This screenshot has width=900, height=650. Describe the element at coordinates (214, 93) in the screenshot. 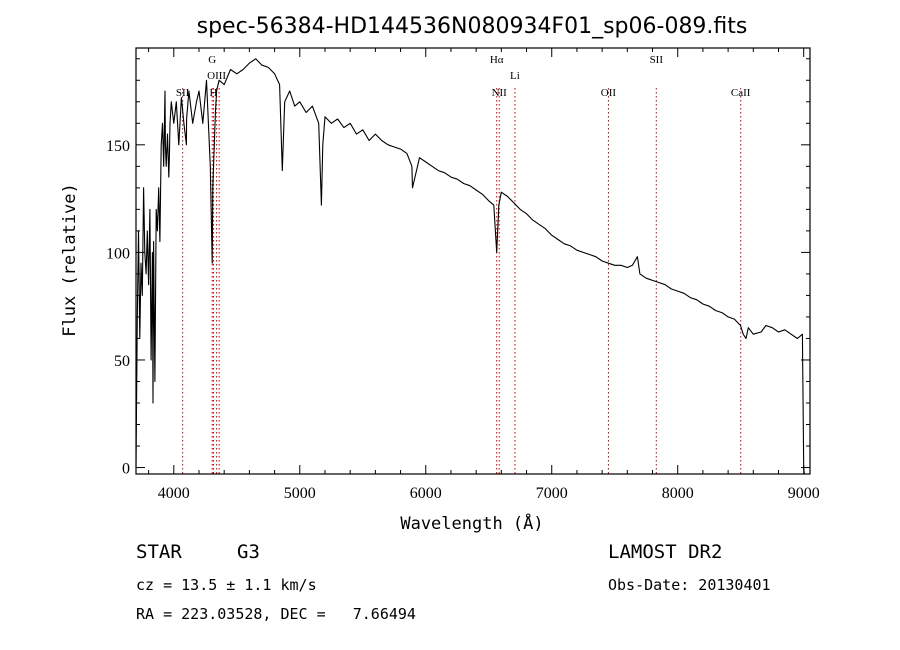

I see `line-label: H` at that location.